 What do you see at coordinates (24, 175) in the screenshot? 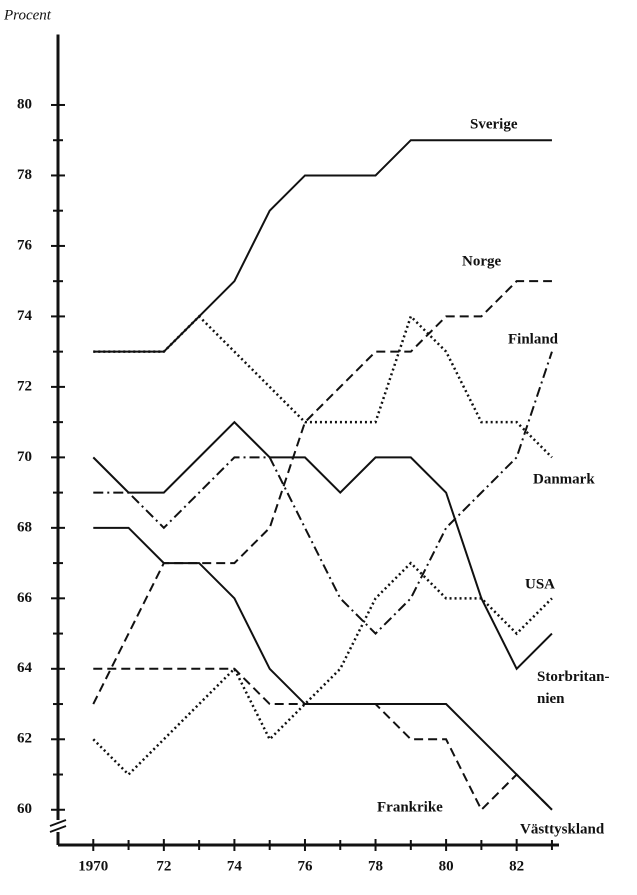
I see `y-tick-label: 78` at bounding box center [24, 175].